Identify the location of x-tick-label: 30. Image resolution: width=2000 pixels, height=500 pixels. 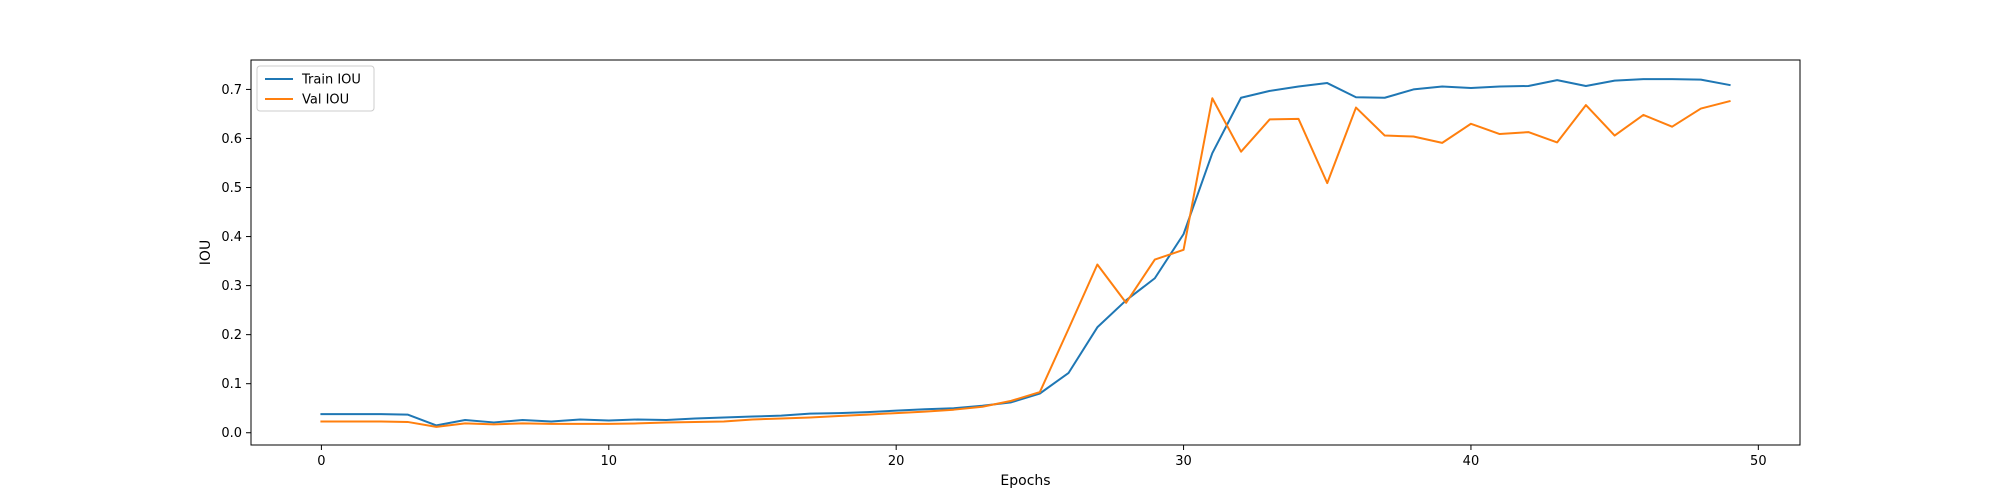
(1183, 461).